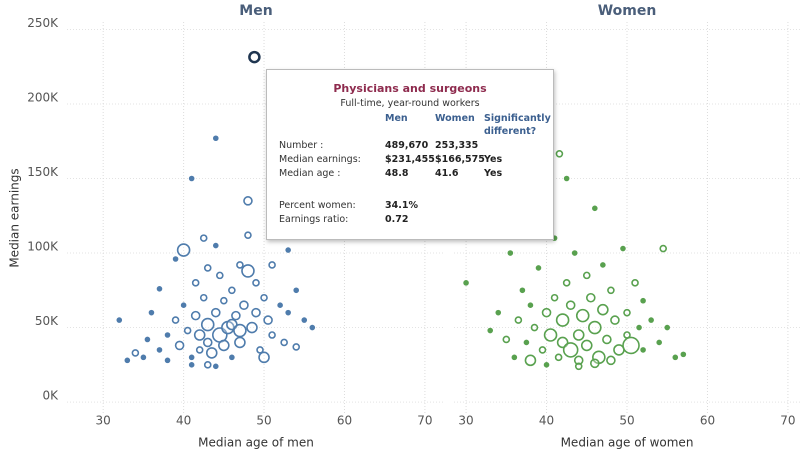 This screenshot has width=804, height=462. I want to click on y-tick-label: 100K, so click(43, 247).